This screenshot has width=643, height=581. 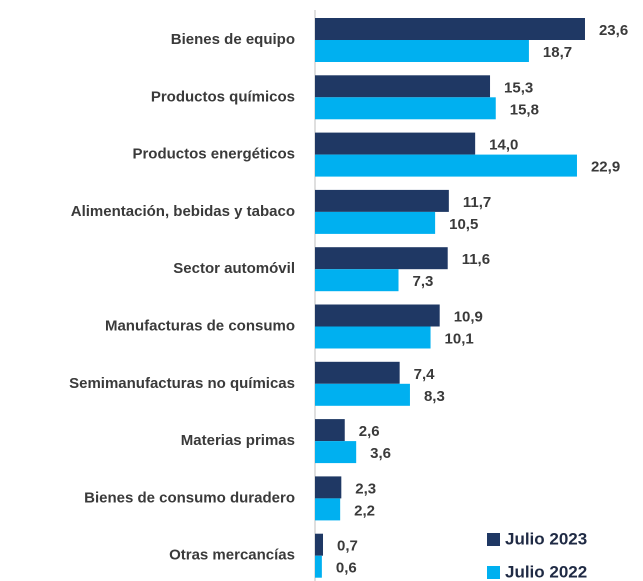 What do you see at coordinates (183, 211) in the screenshot?
I see `category-label: Alimentación, bebidas y tabaco` at bounding box center [183, 211].